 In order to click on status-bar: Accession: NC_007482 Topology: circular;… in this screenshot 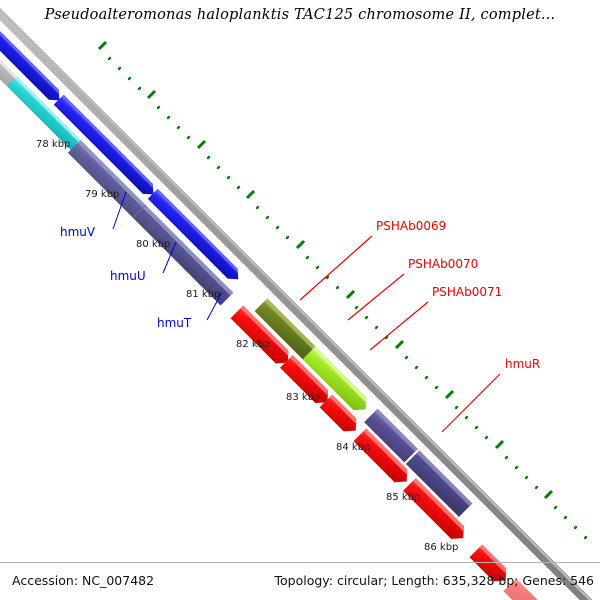, I will do `click(300, 581)`.